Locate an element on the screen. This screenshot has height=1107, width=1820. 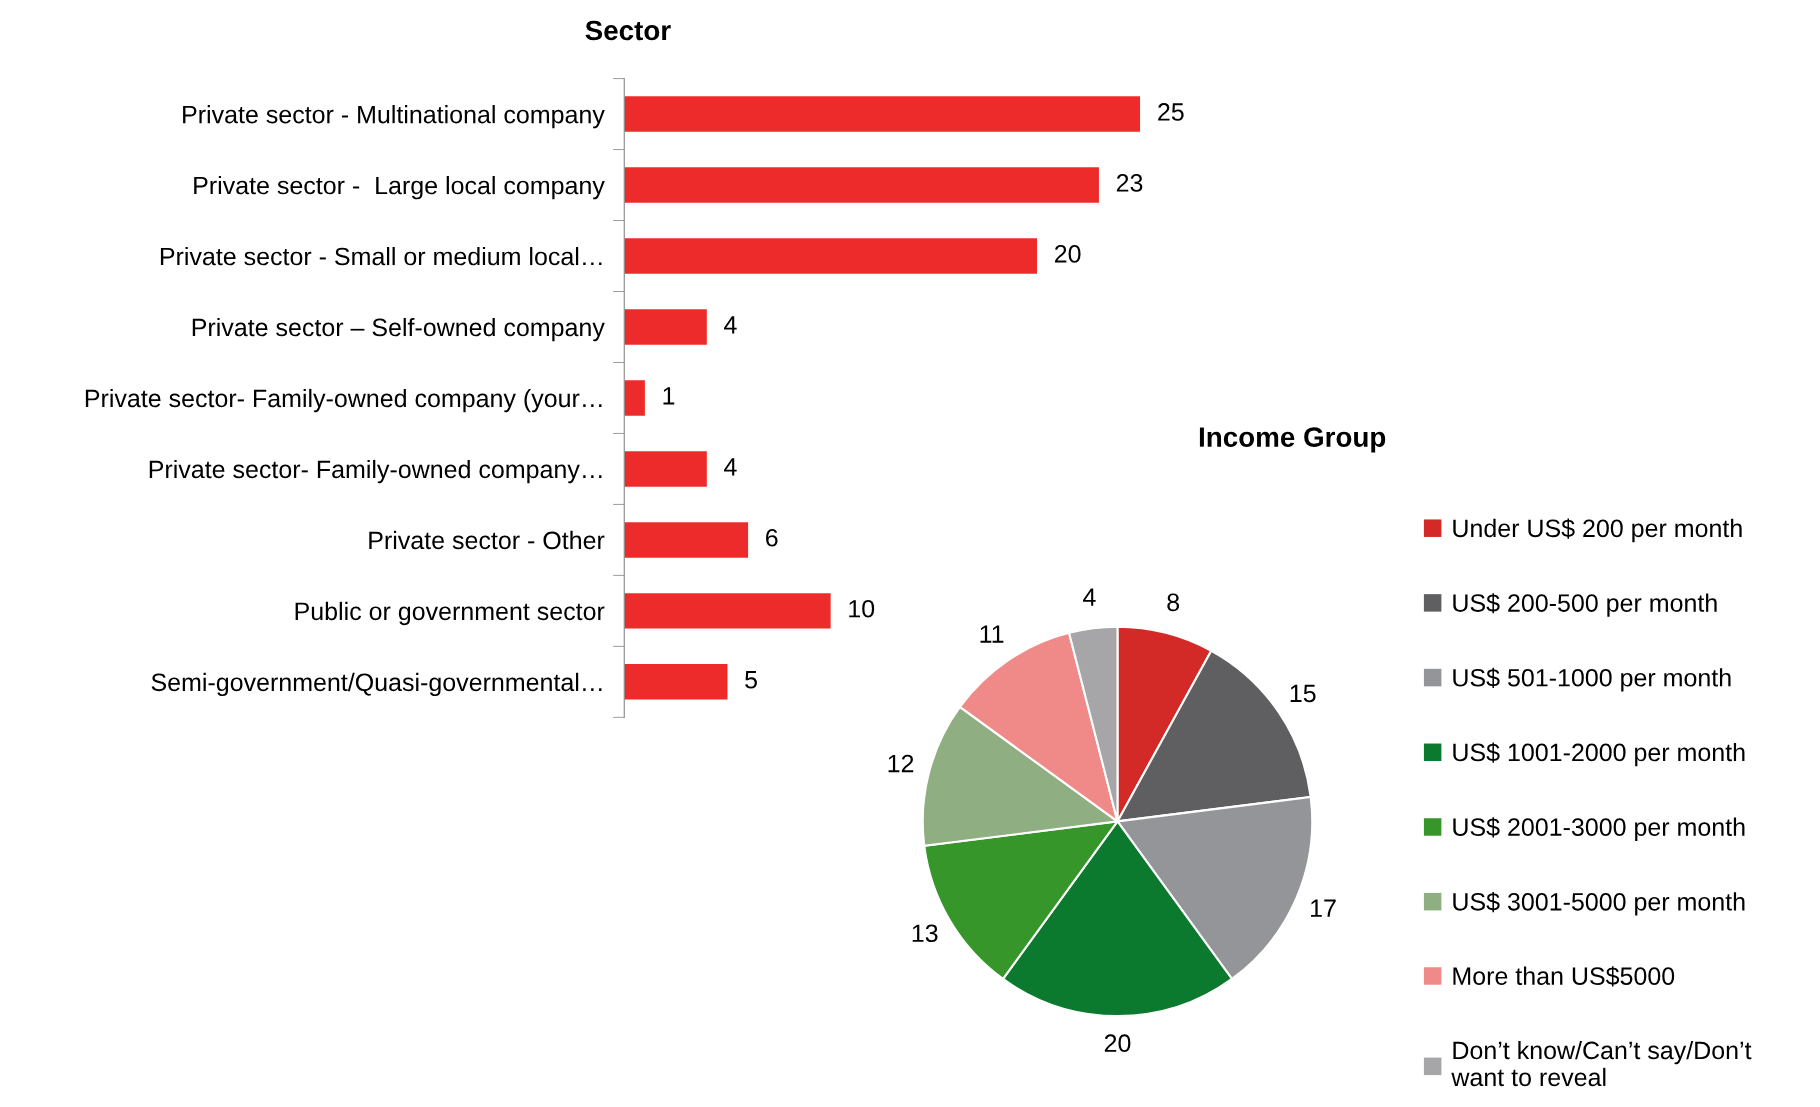
legend-label: US$ 1001-2000 per month is located at coordinates (1599, 754).